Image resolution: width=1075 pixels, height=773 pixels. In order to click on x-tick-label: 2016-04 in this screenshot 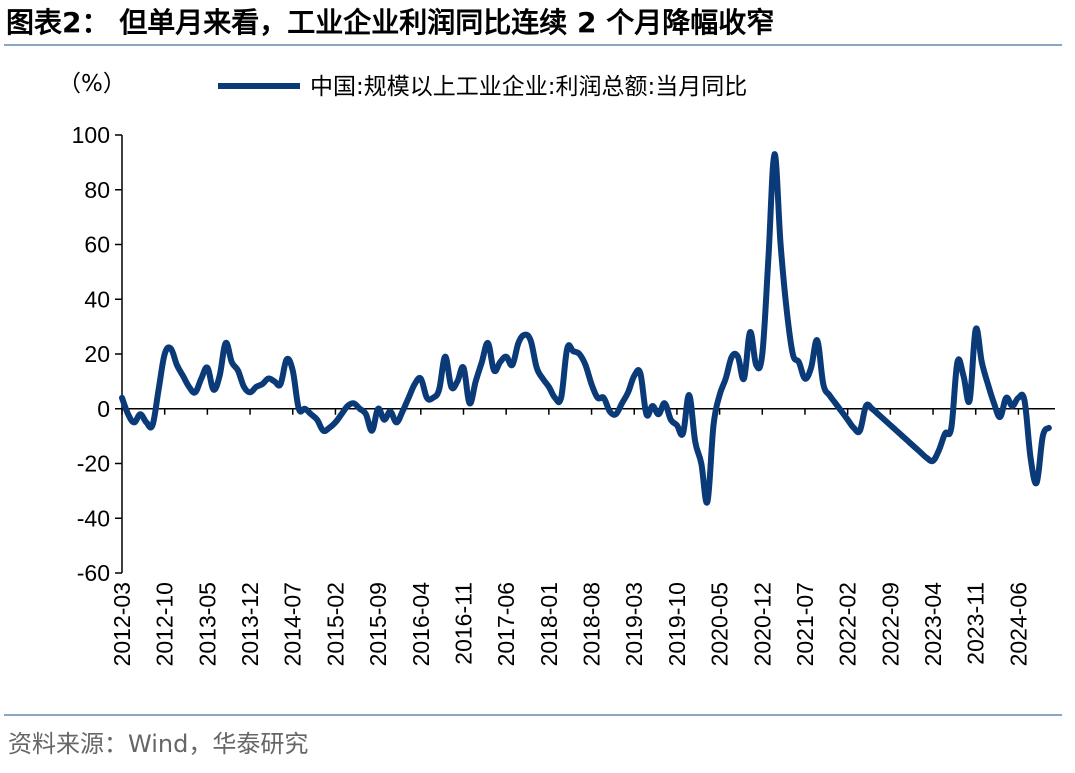, I will do `click(421, 624)`.